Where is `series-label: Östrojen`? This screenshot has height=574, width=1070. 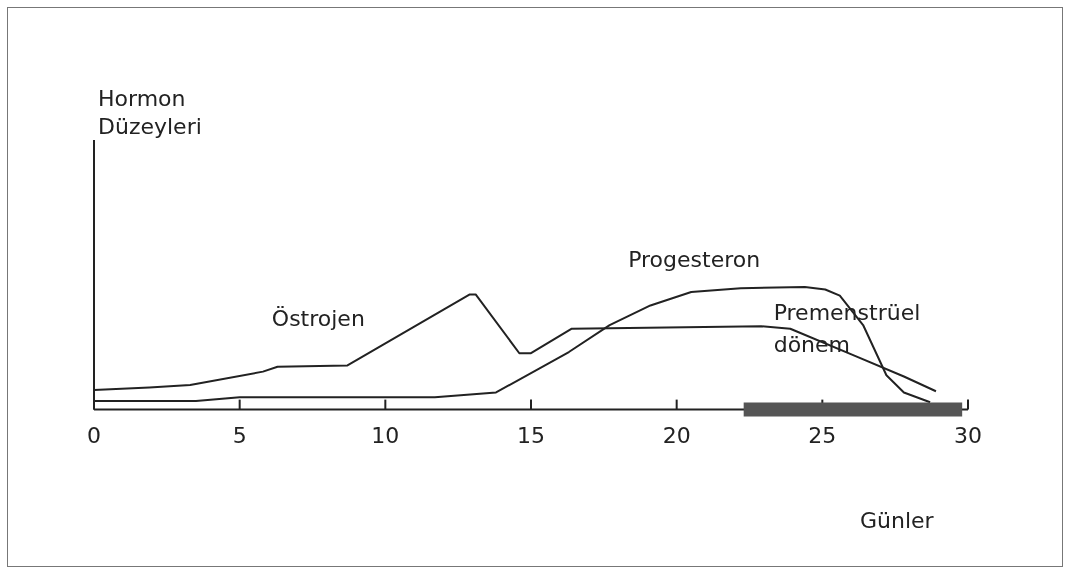
series-label: Östrojen is located at coordinates (318, 319).